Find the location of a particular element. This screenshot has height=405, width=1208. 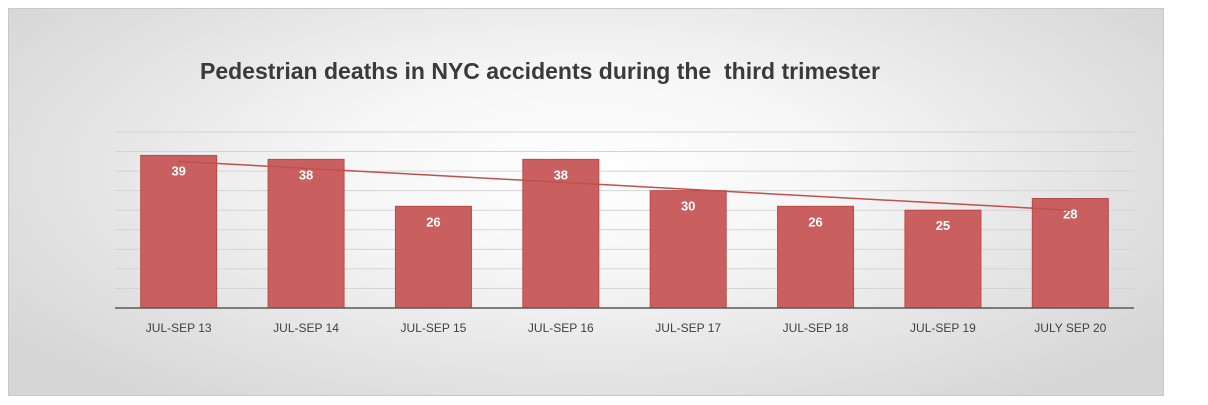

data-label: 39 is located at coordinates (178, 170).